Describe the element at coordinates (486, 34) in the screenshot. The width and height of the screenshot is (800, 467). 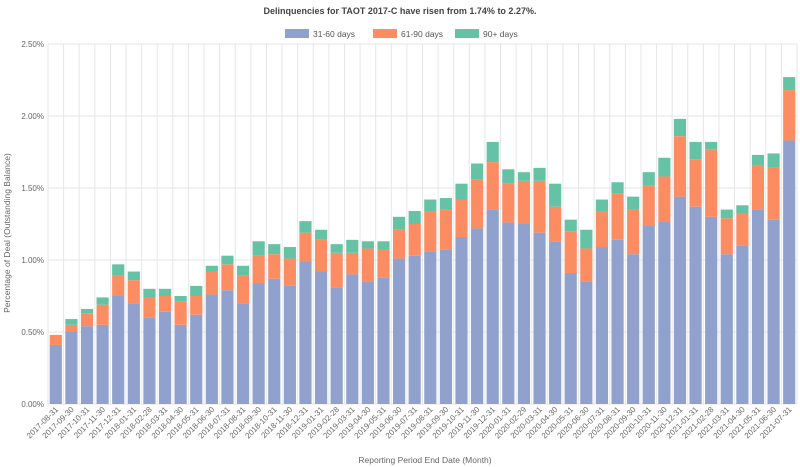
I see `legend-item: 90+ days` at that location.